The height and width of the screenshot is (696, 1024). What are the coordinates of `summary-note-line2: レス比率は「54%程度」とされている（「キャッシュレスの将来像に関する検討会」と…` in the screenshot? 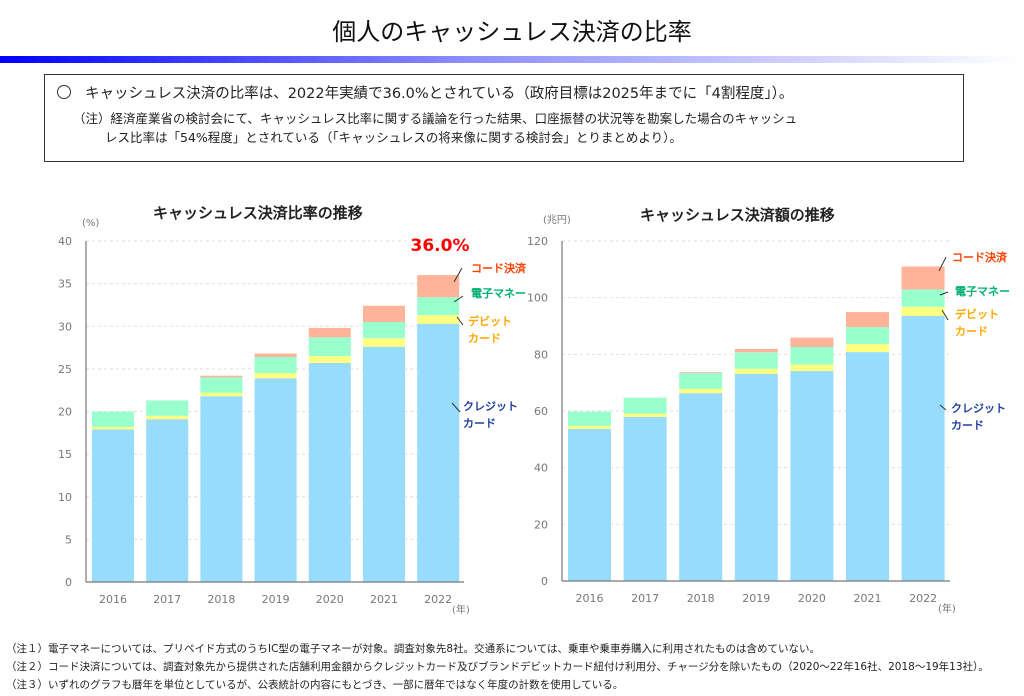 It's located at (393, 137).